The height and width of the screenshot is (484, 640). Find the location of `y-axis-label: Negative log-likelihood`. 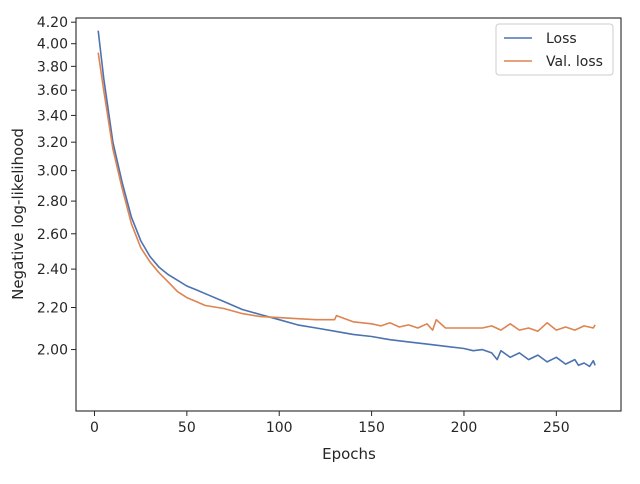

y-axis-label: Negative log-likelihood is located at coordinates (18, 214).